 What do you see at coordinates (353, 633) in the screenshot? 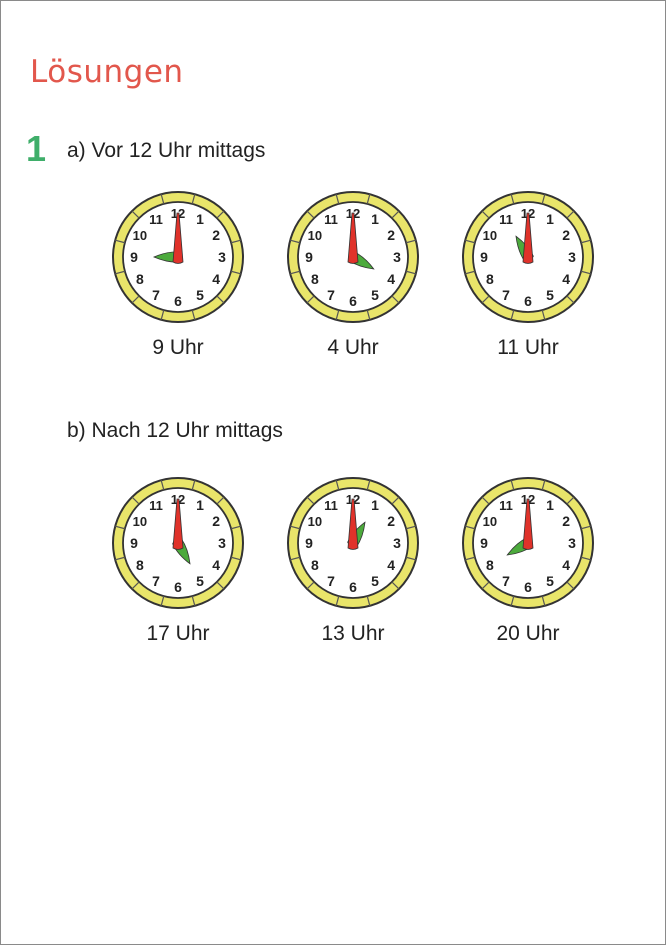
I see `clock-time-label: 13 Uhr` at bounding box center [353, 633].